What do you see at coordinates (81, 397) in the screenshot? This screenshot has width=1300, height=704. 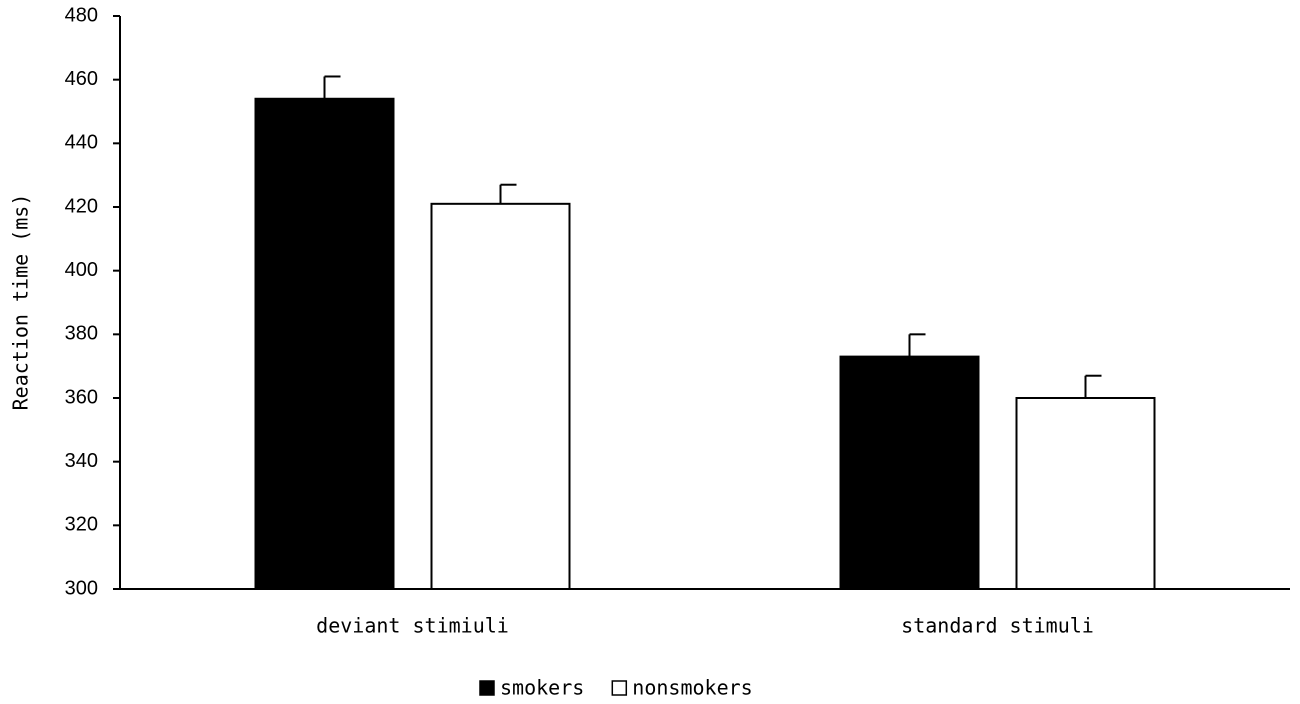 I see `y-tick-label: 360` at bounding box center [81, 397].